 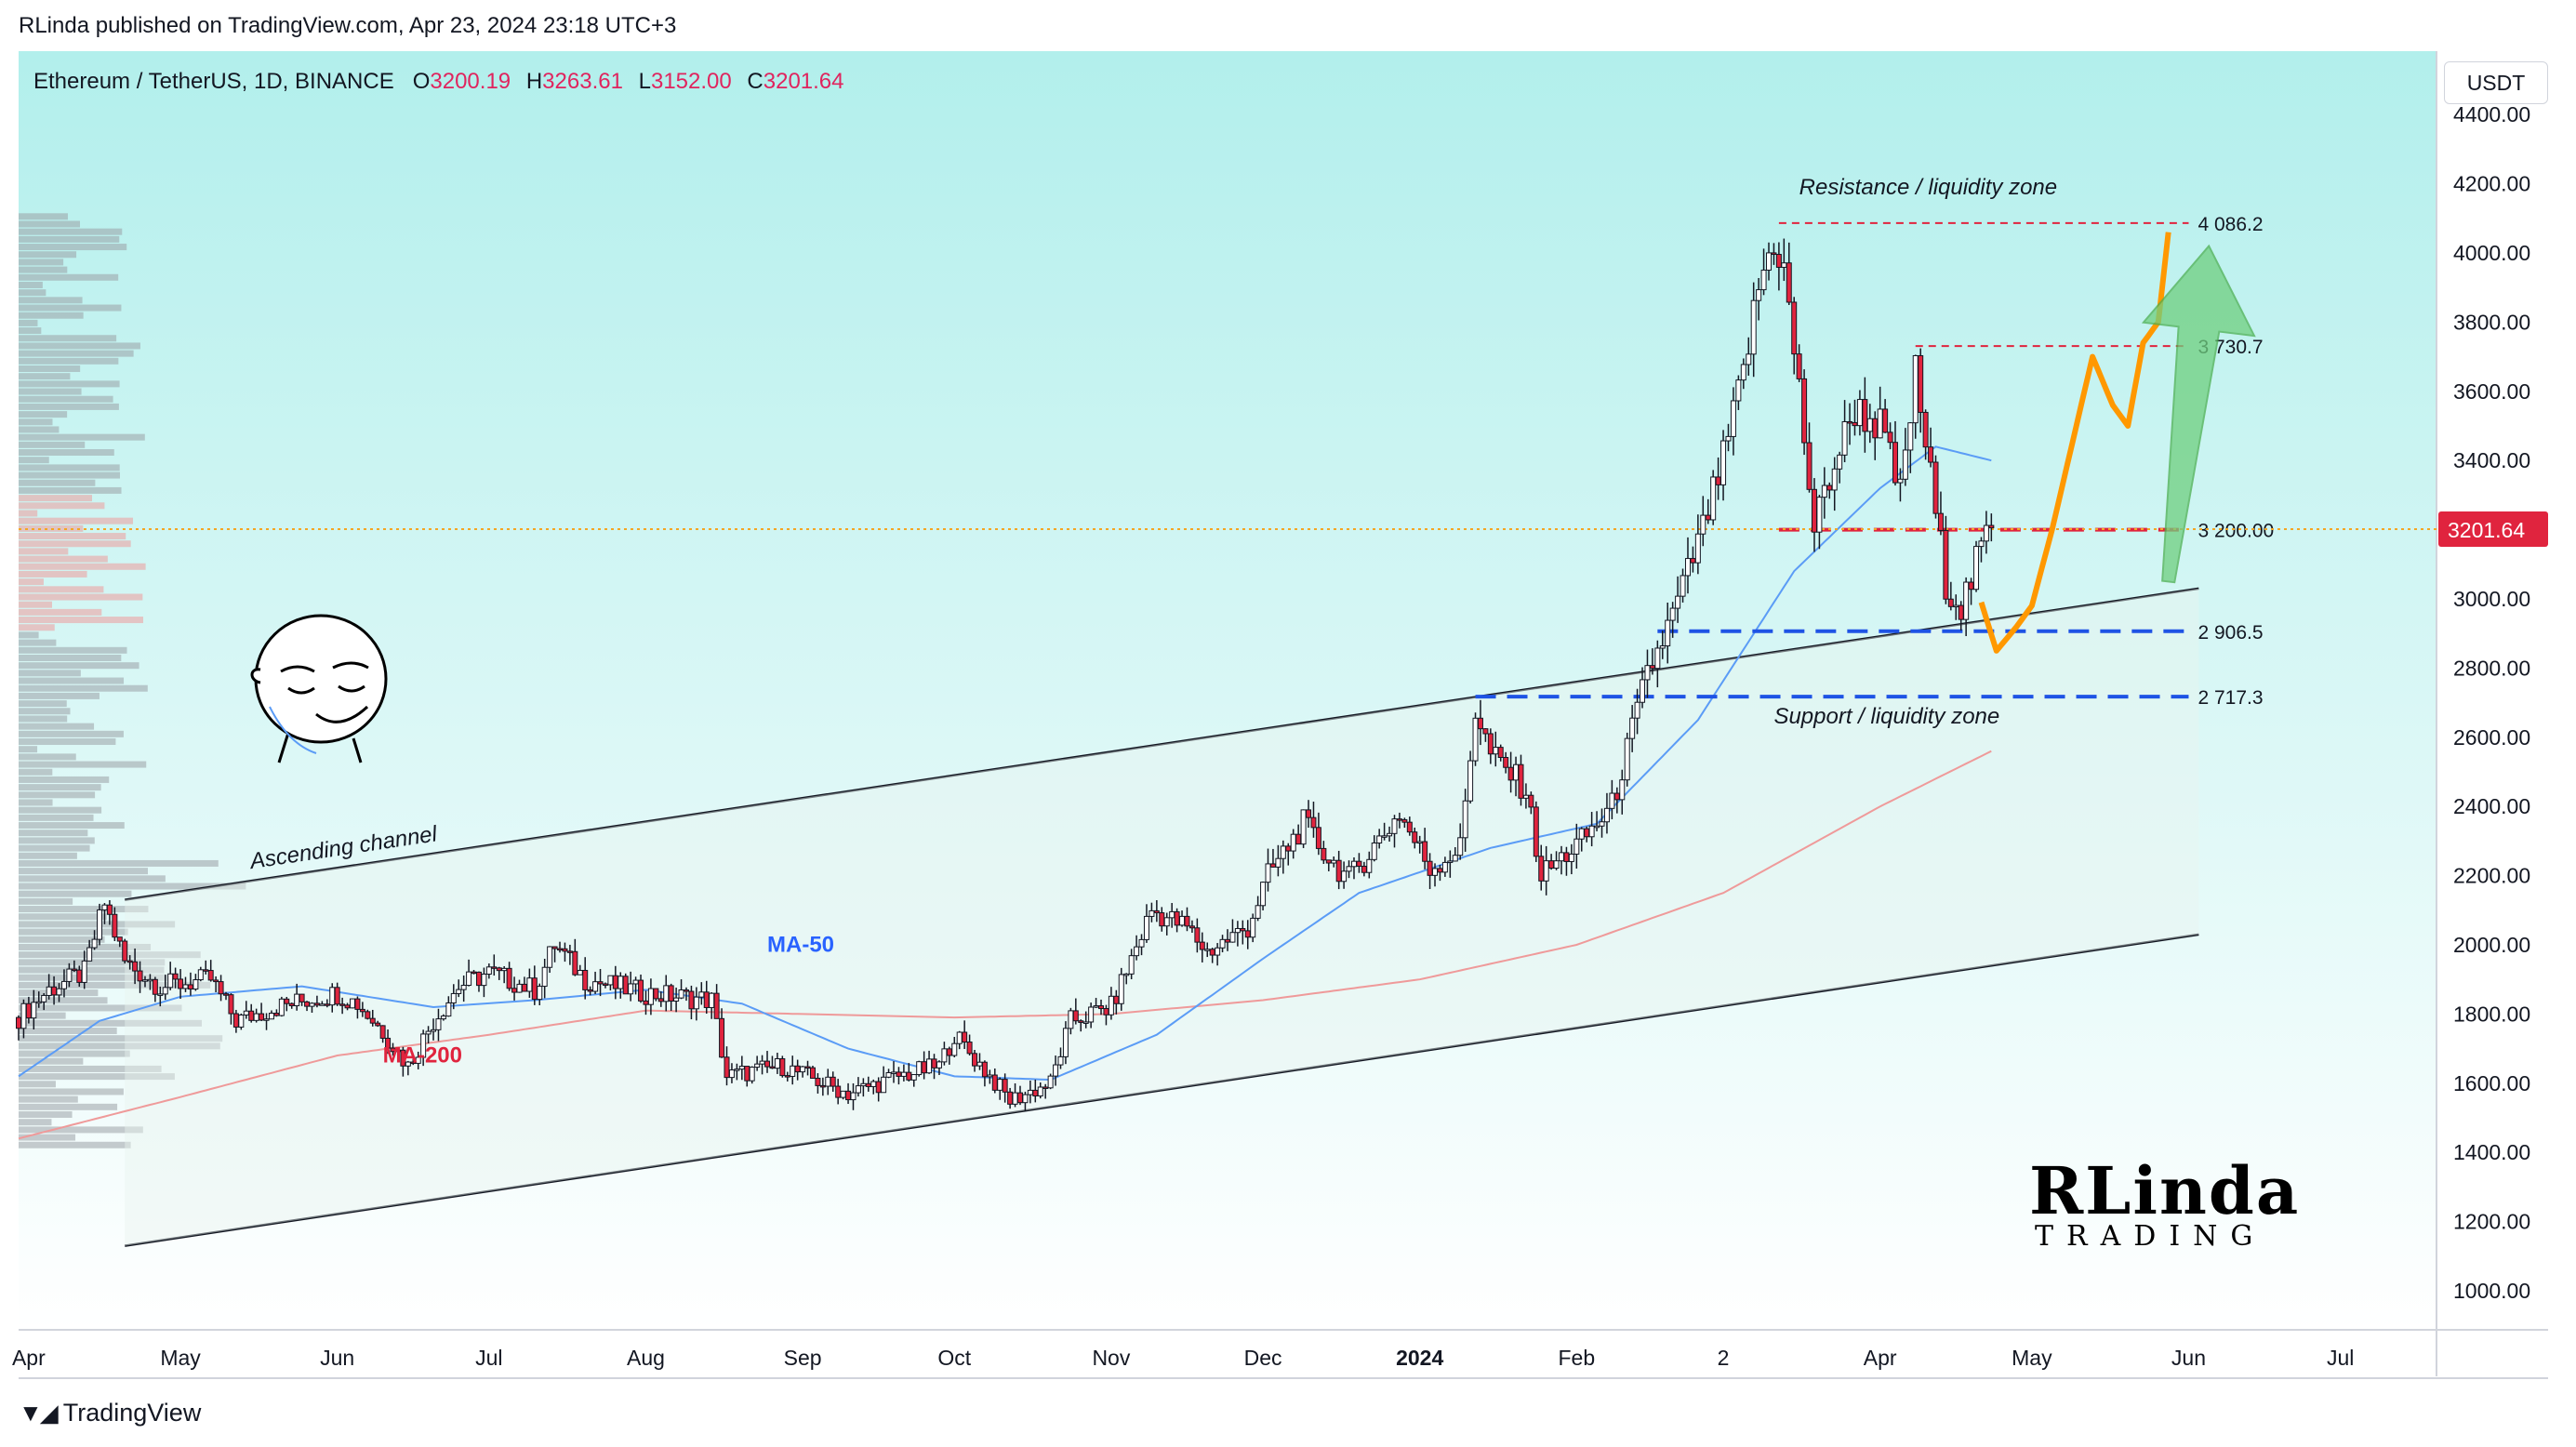 What do you see at coordinates (1880, 1358) in the screenshot?
I see `time-tick-label: Apr` at bounding box center [1880, 1358].